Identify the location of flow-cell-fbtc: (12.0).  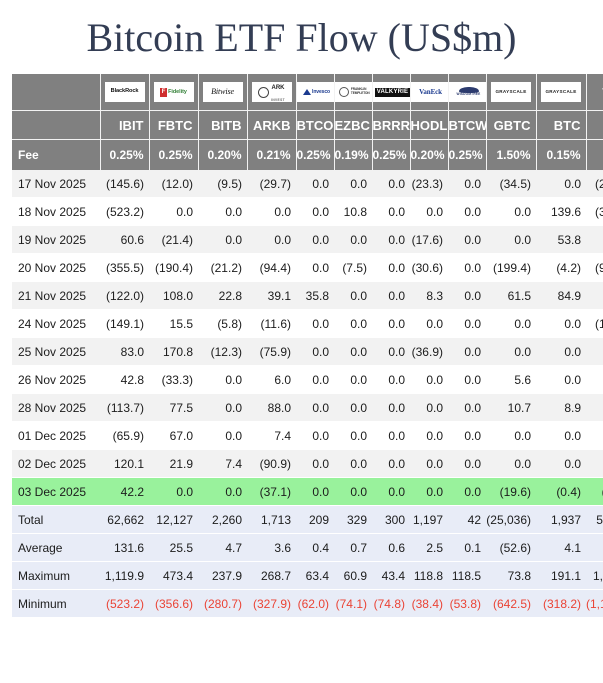
(173, 184).